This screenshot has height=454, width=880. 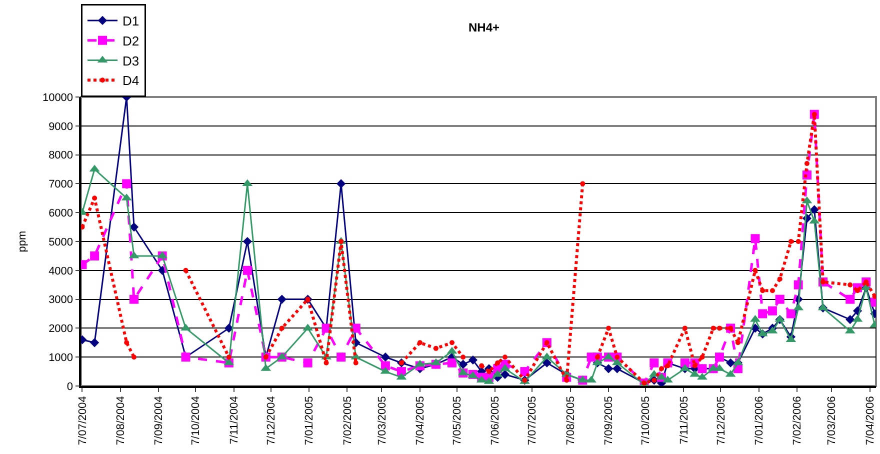 What do you see at coordinates (484, 27) in the screenshot?
I see `chart-title: NH4+` at bounding box center [484, 27].